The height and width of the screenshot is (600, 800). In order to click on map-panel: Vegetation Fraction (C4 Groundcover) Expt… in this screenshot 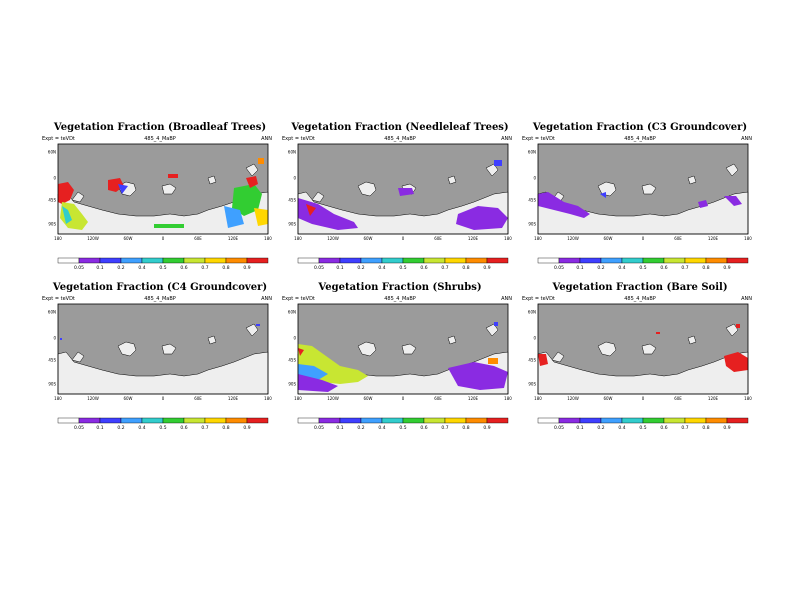, I will do `click(160, 372)`.